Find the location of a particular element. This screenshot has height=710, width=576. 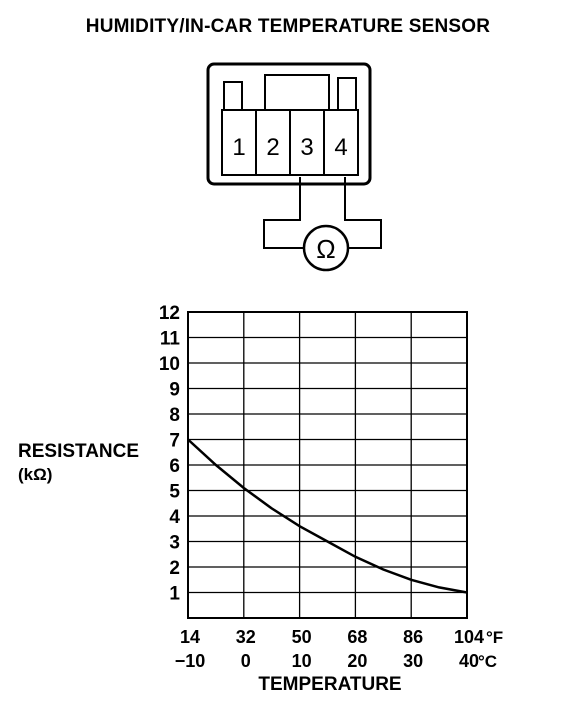

connector-diagram is located at coordinates (289, 124).